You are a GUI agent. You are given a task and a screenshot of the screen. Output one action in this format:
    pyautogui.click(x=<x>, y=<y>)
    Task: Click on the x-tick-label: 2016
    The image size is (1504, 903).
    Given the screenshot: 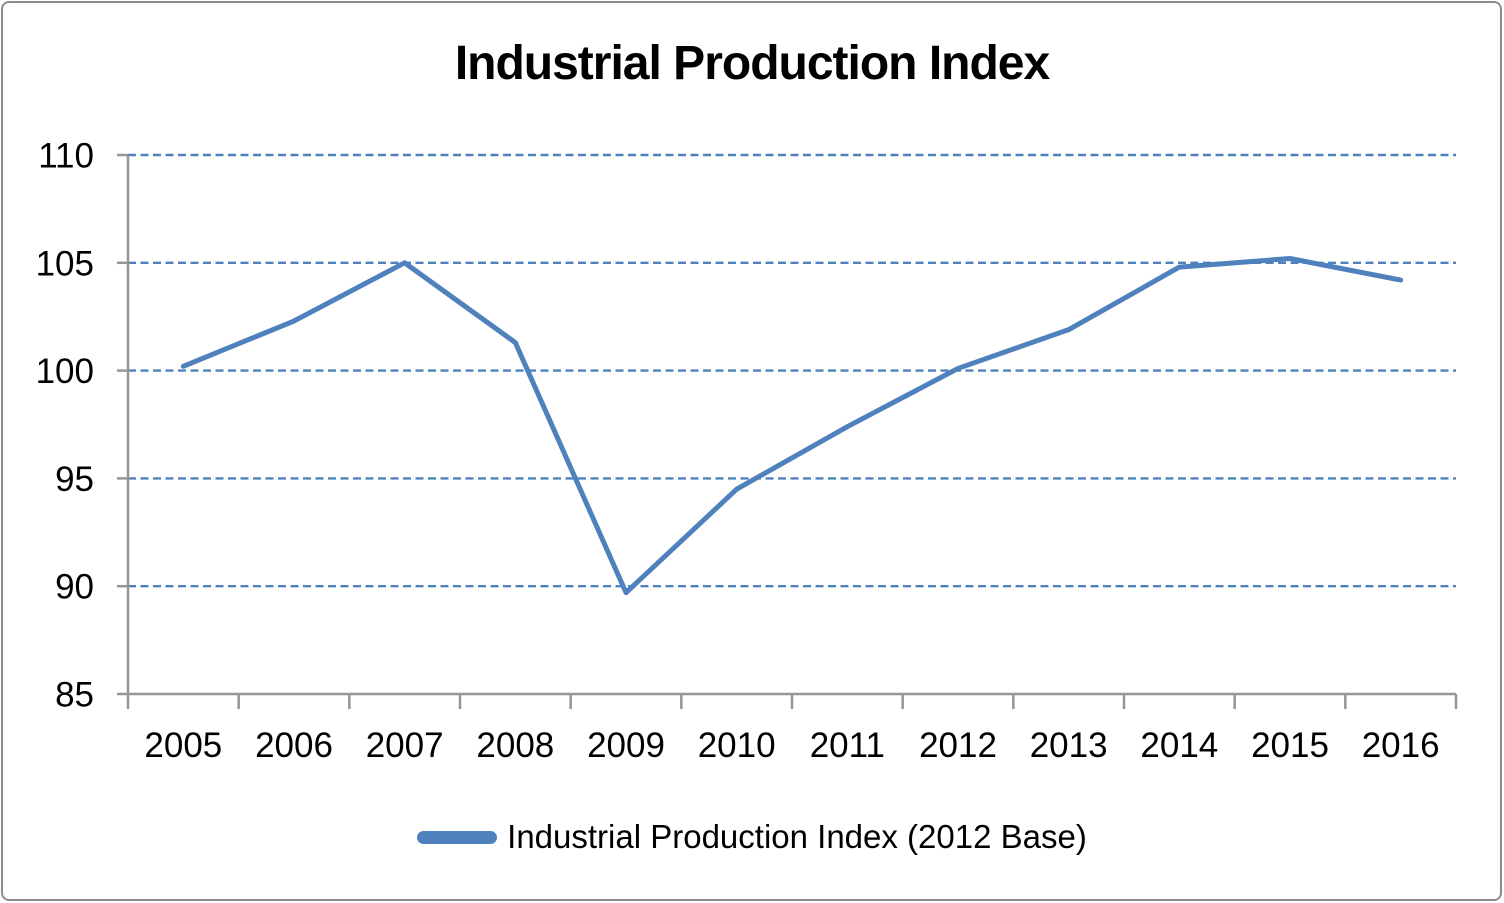 What is the action you would take?
    pyautogui.click(x=1401, y=745)
    